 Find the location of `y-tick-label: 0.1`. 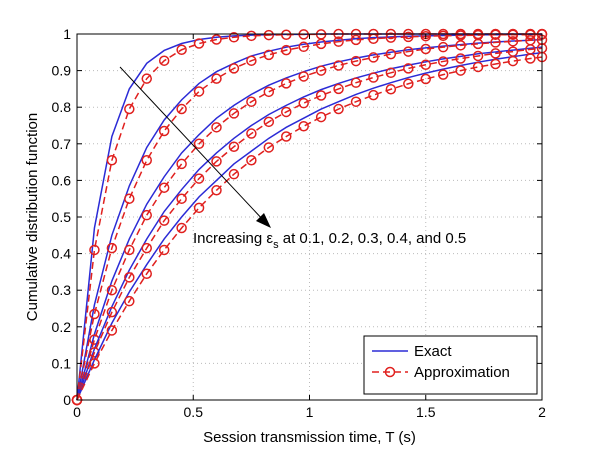

y-tick-label: 0.1 is located at coordinates (62, 363).